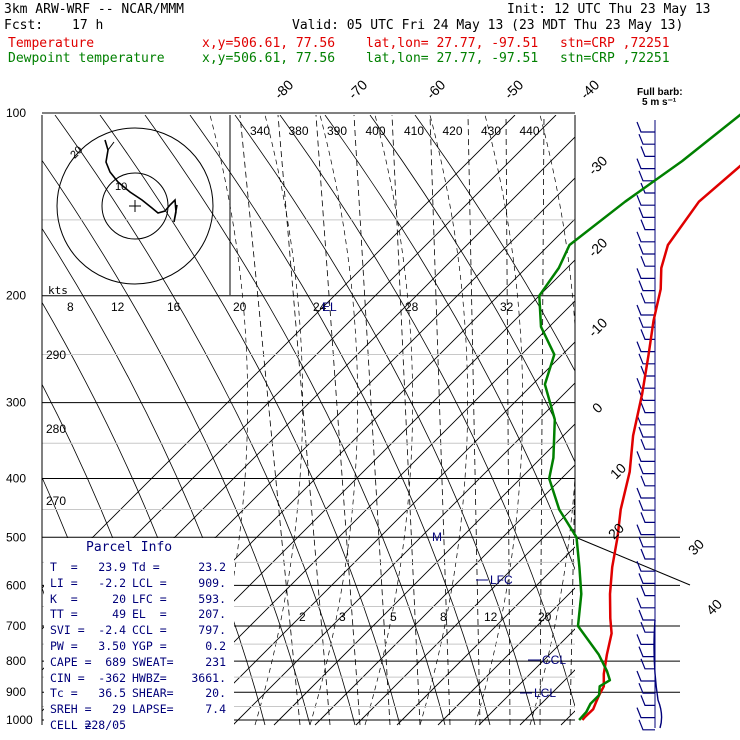 The height and width of the screenshot is (740, 740). Describe the element at coordinates (660, 92) in the screenshot. I see `barb-legend-line1: Full barb:` at that location.